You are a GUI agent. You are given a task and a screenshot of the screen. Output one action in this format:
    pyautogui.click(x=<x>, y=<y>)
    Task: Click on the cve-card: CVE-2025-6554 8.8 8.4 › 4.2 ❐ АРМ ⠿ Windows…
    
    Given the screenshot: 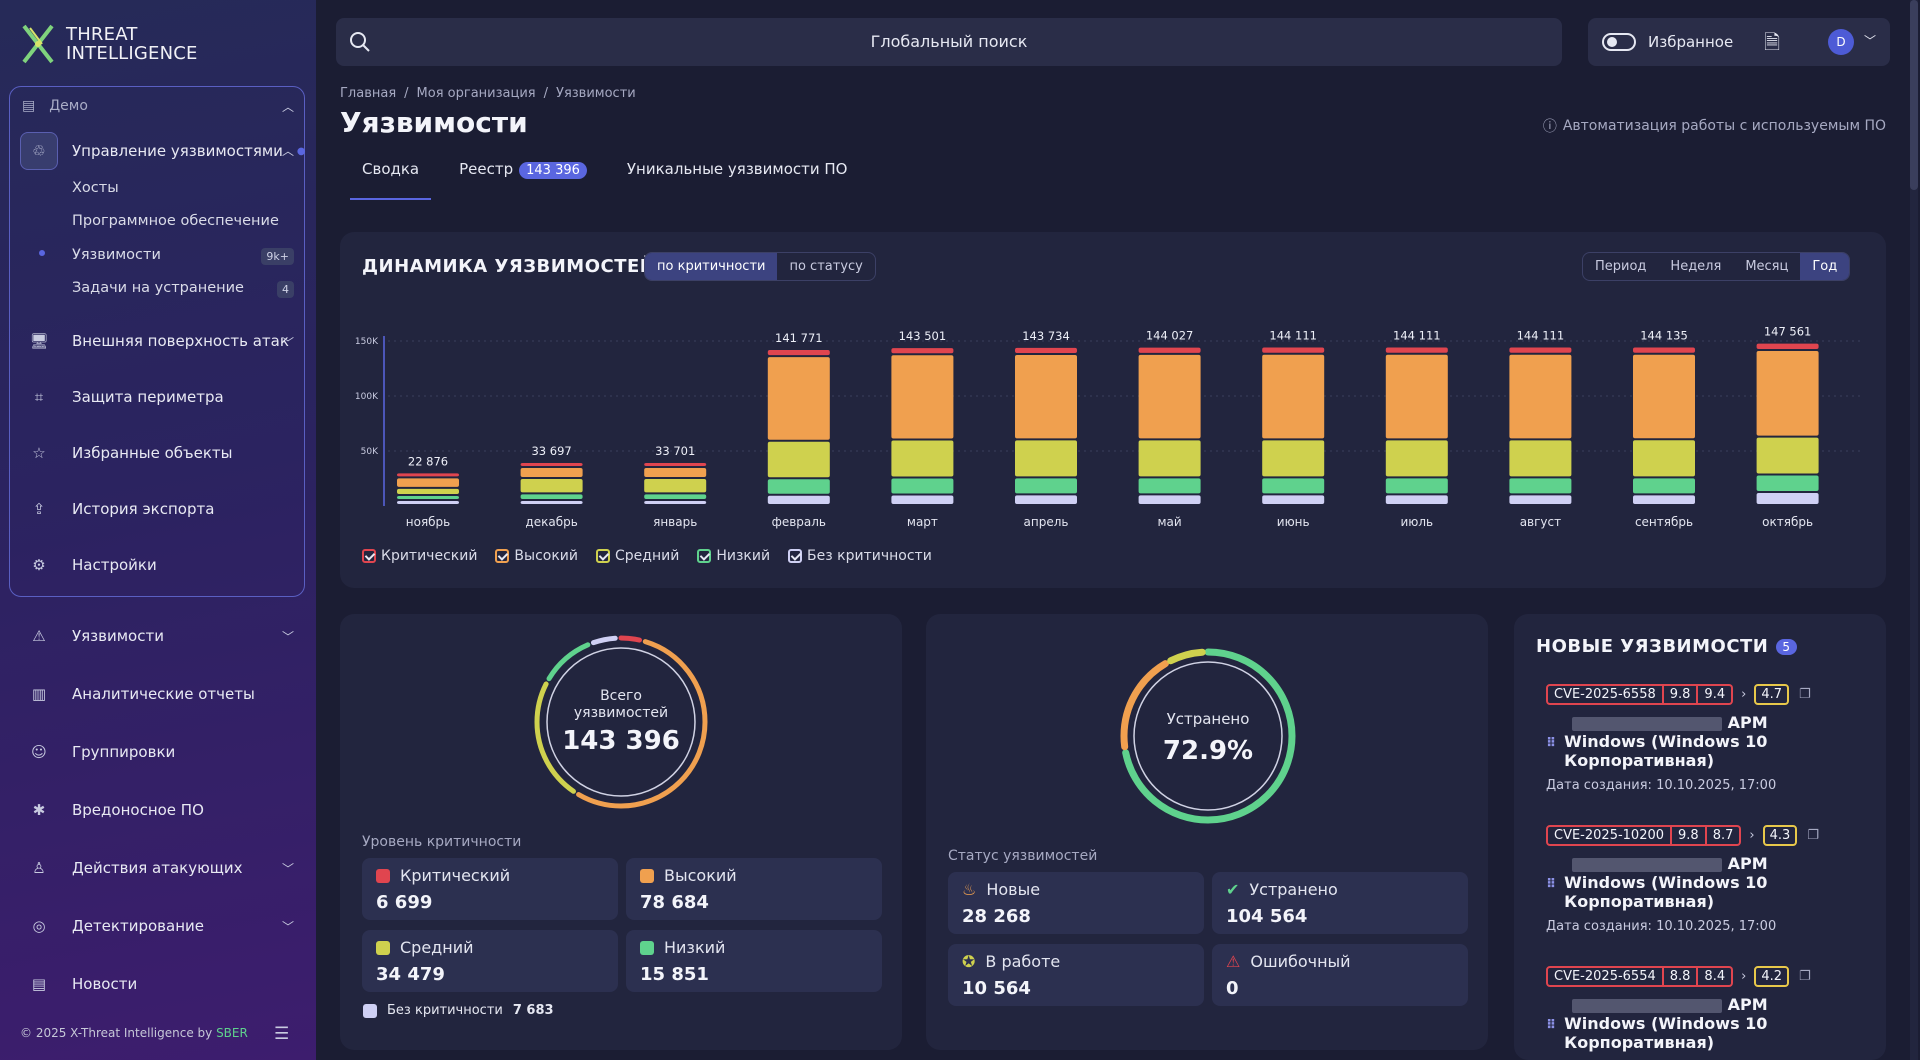 What is the action you would take?
    pyautogui.click(x=1678, y=1009)
    